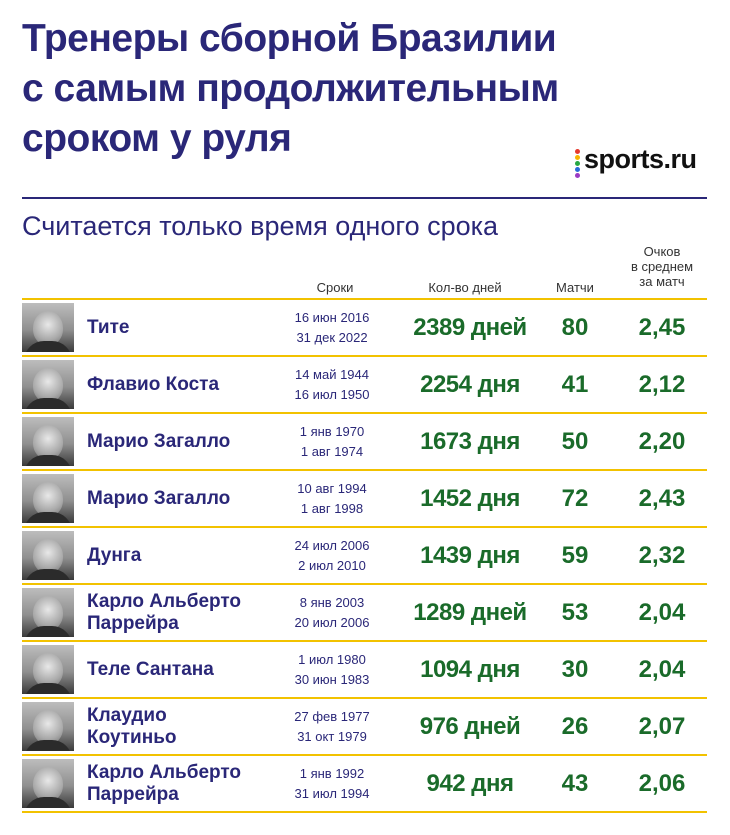  Describe the element at coordinates (332, 394) in the screenshot. I see `term-end-date: 16 июл 1950` at that location.